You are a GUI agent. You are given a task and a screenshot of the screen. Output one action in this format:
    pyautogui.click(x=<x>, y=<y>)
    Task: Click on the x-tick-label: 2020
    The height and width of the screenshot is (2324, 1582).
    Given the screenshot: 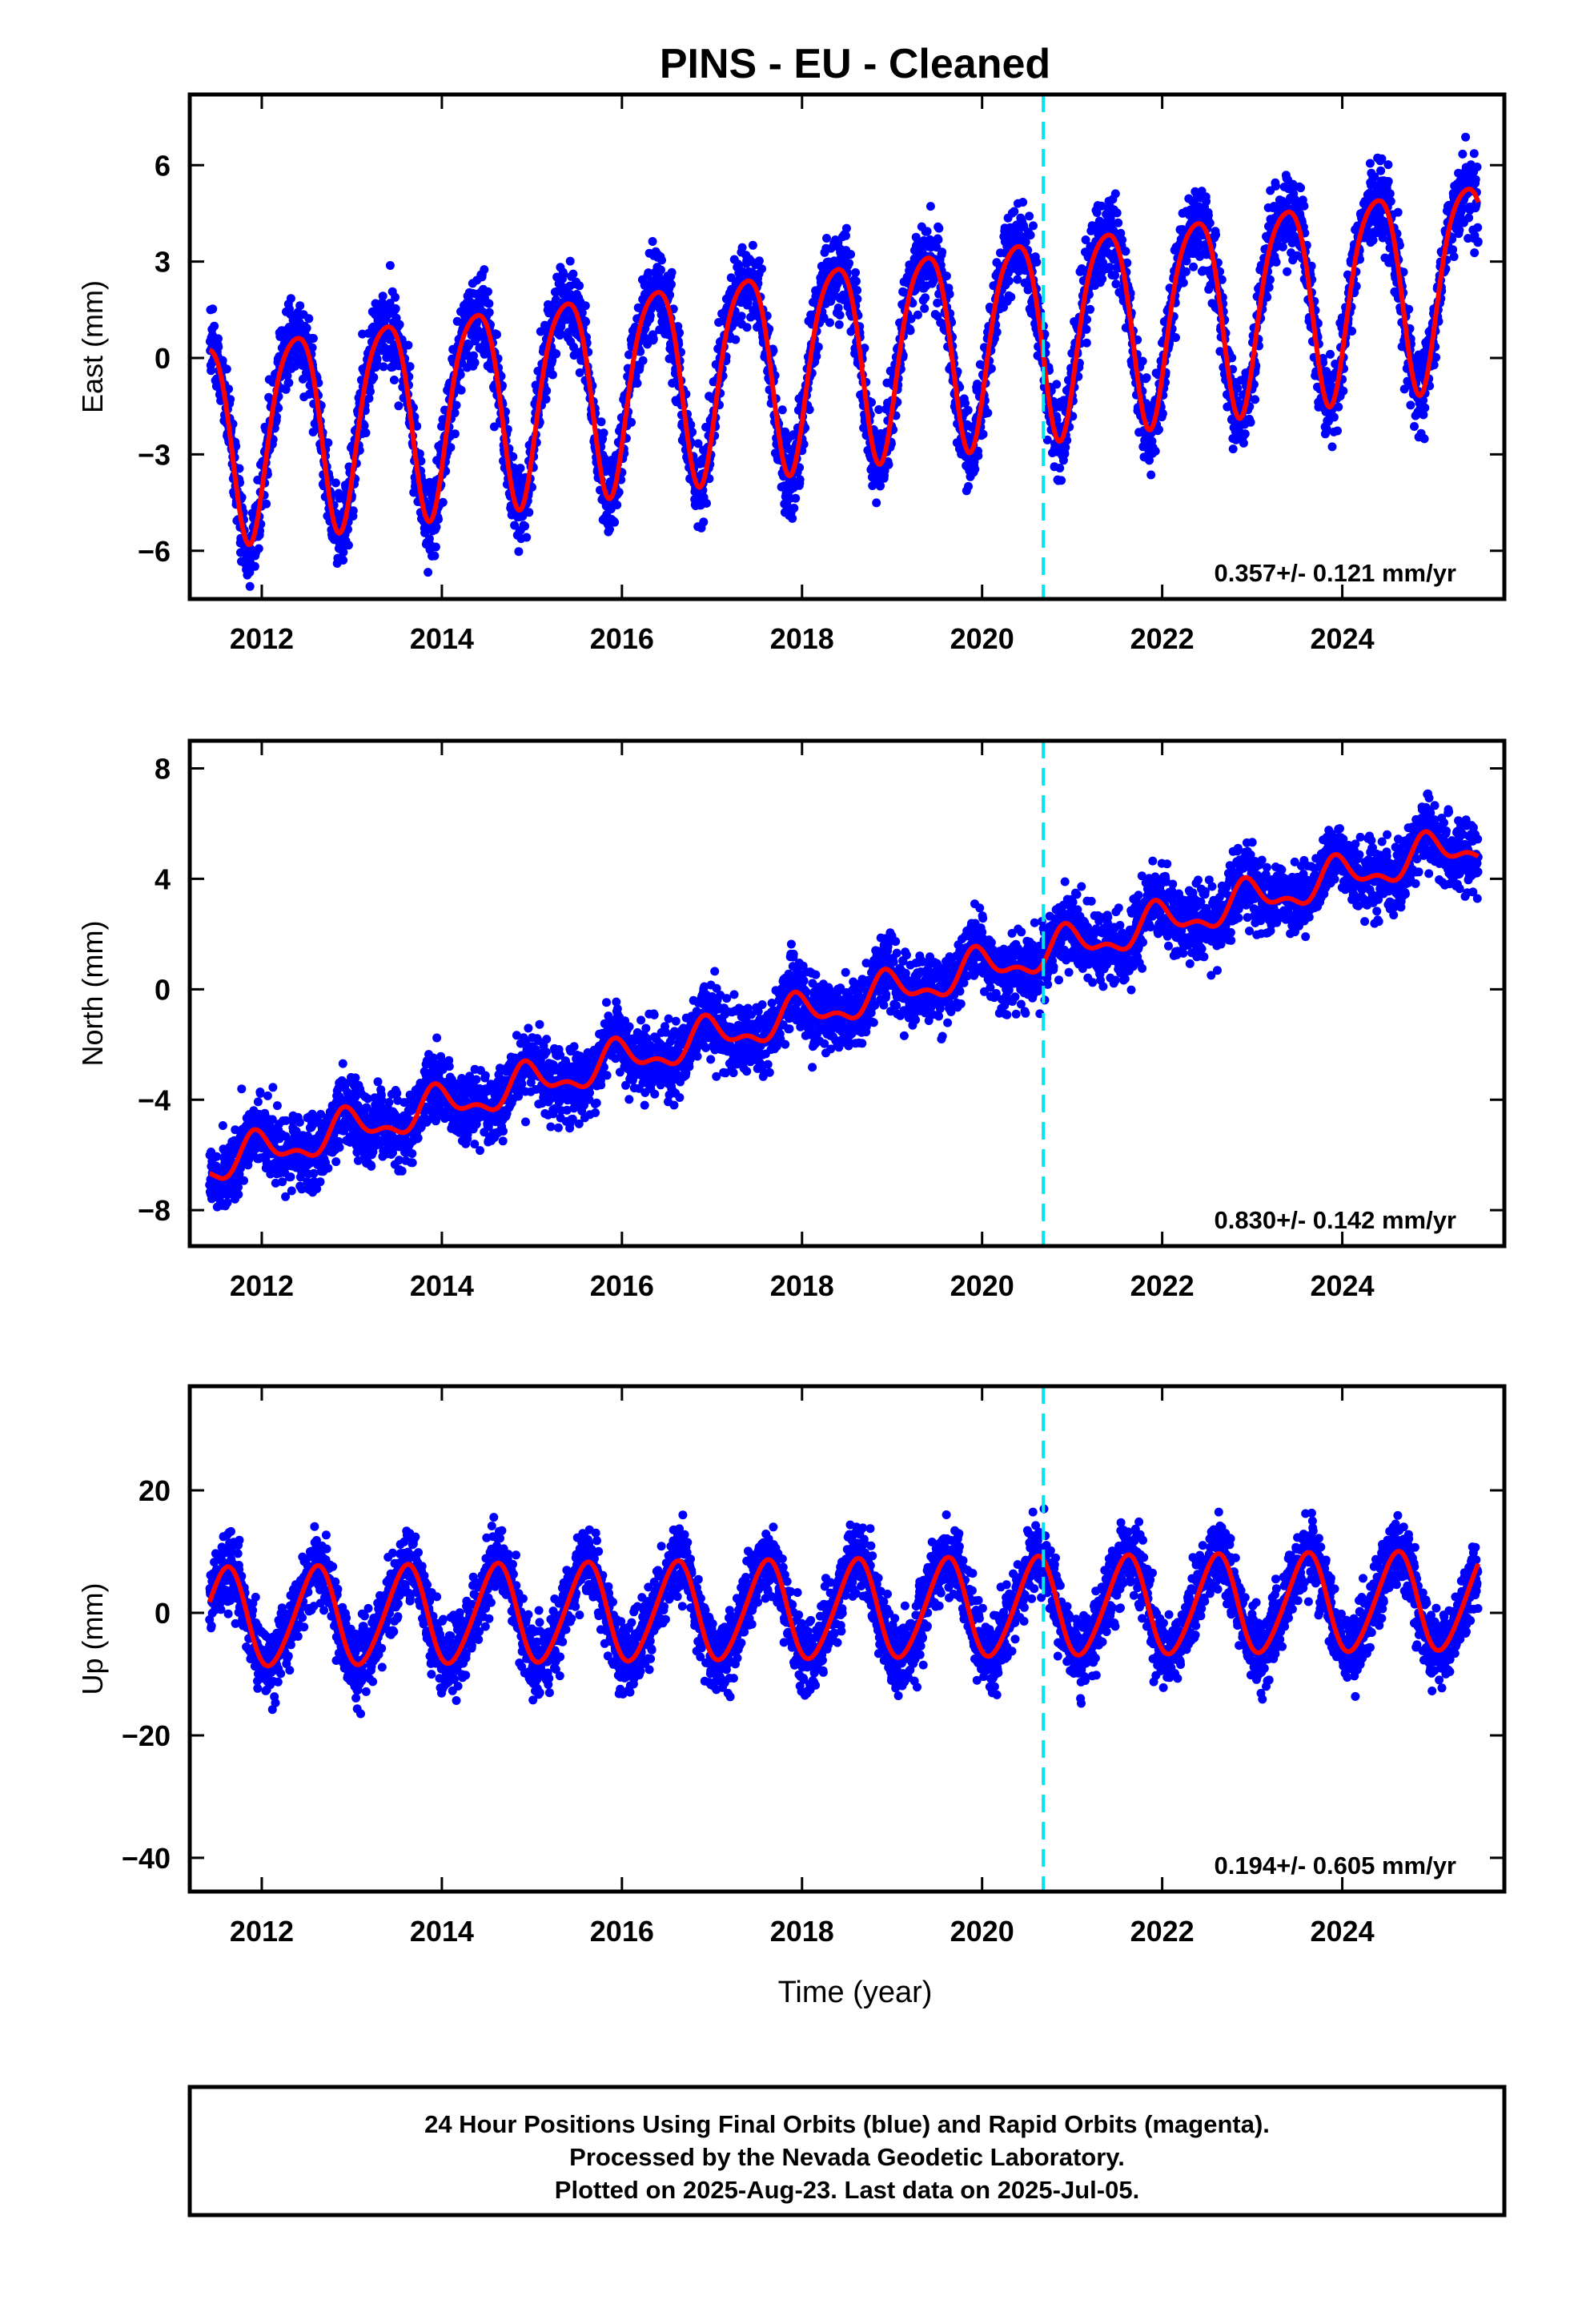 What is the action you would take?
    pyautogui.click(x=982, y=638)
    